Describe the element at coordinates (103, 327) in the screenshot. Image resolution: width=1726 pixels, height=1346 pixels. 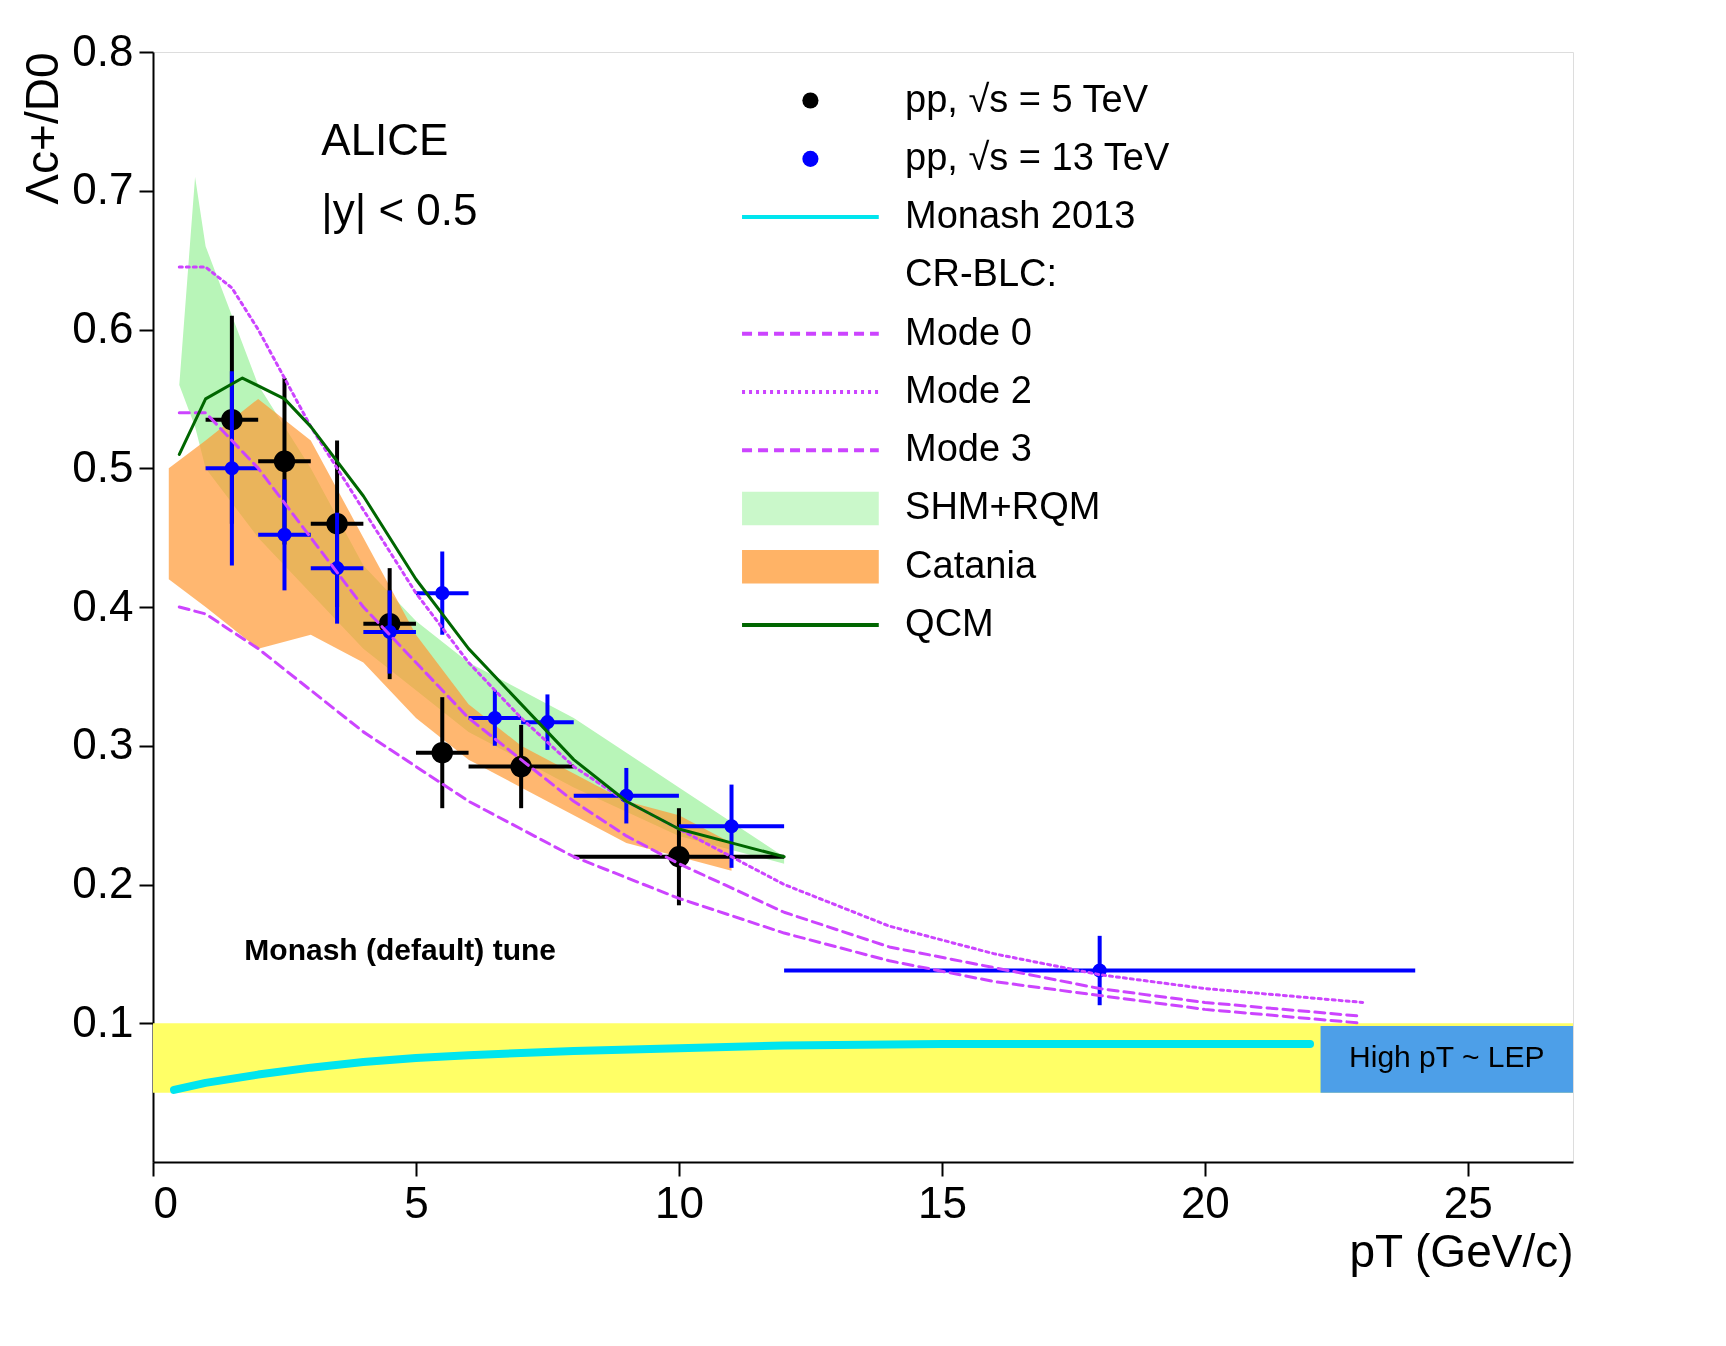
I see `y-tick-label: 0.6` at that location.